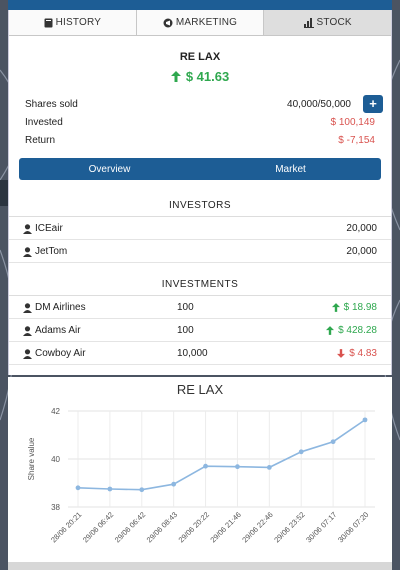 The height and width of the screenshot is (570, 400). What do you see at coordinates (200, 566) in the screenshot?
I see `bottom-strip` at bounding box center [200, 566].